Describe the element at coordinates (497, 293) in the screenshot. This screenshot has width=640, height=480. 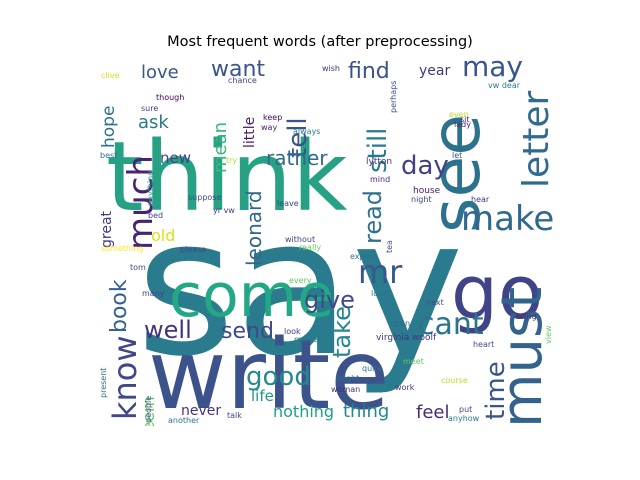
I see `word-go: go` at that location.